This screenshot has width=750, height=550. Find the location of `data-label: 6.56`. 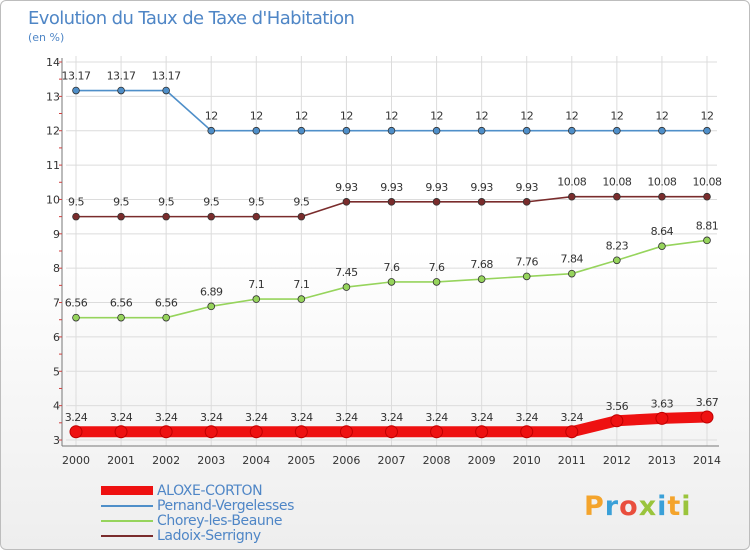

data-label: 6.56 is located at coordinates (166, 303).